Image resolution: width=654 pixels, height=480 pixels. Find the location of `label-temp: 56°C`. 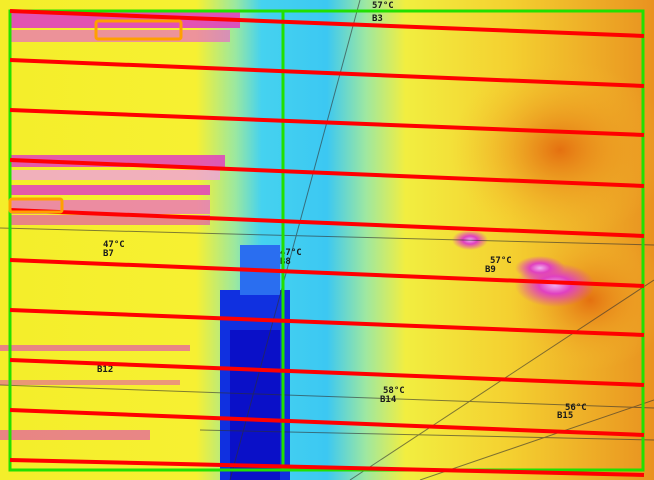

label-temp: 56°C is located at coordinates (576, 408).